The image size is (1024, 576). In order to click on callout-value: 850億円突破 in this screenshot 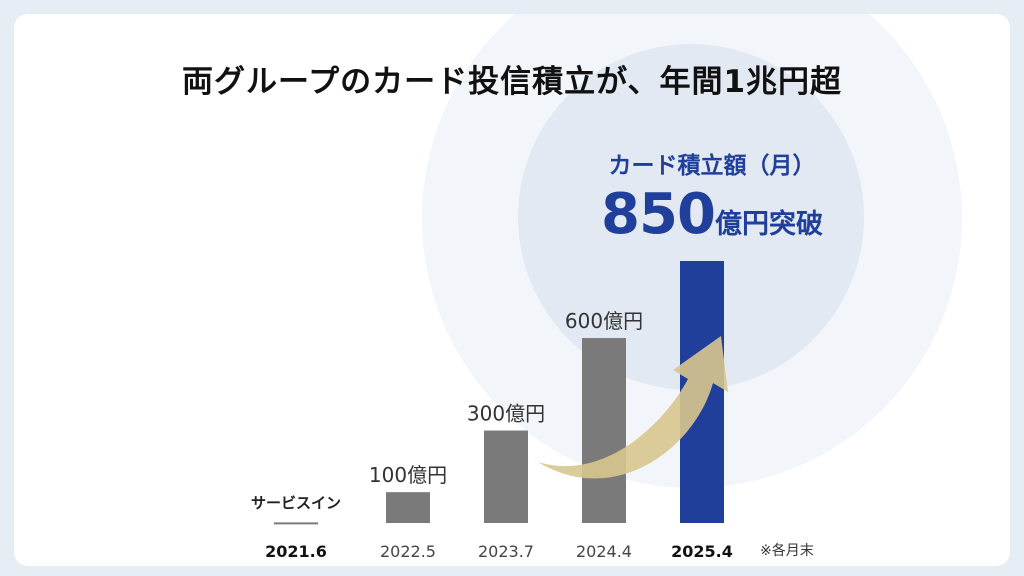, I will do `click(712, 214)`.